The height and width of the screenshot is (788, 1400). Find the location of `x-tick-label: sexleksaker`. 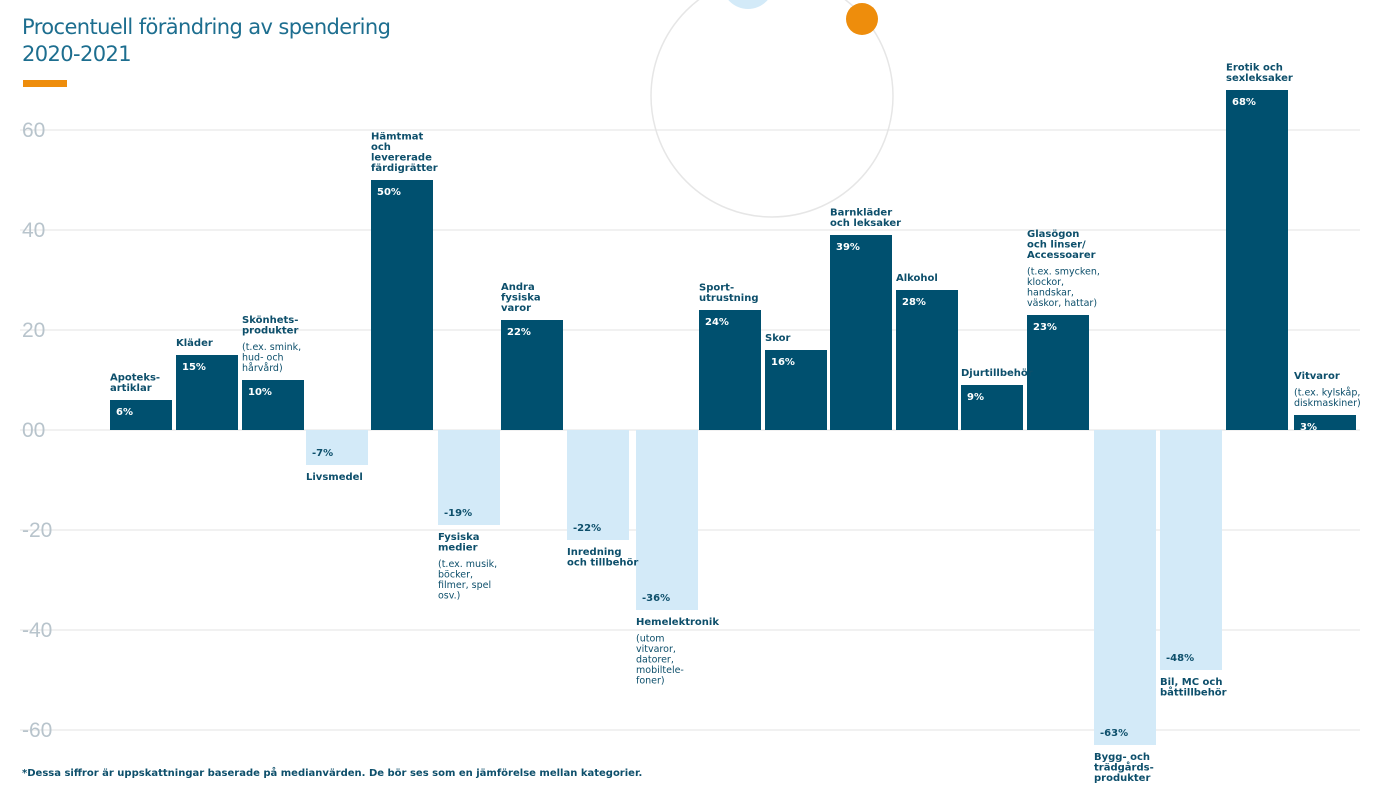

x-tick-label: sexleksaker is located at coordinates (1259, 78).